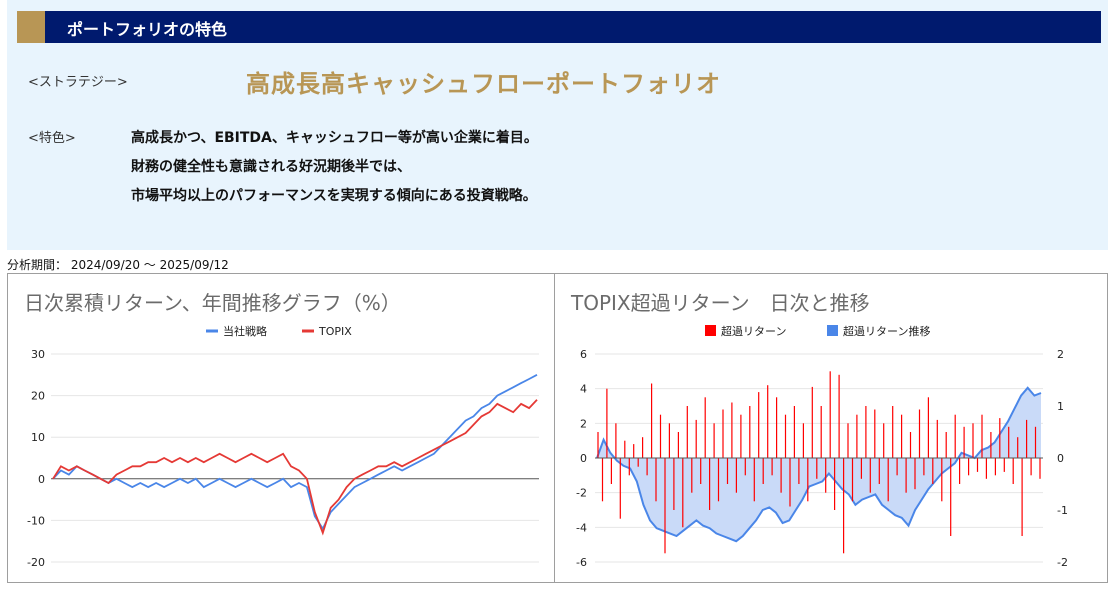  I want to click on strategy-value: 高成長高キャッシュフローポートフォリオ, so click(483, 84).